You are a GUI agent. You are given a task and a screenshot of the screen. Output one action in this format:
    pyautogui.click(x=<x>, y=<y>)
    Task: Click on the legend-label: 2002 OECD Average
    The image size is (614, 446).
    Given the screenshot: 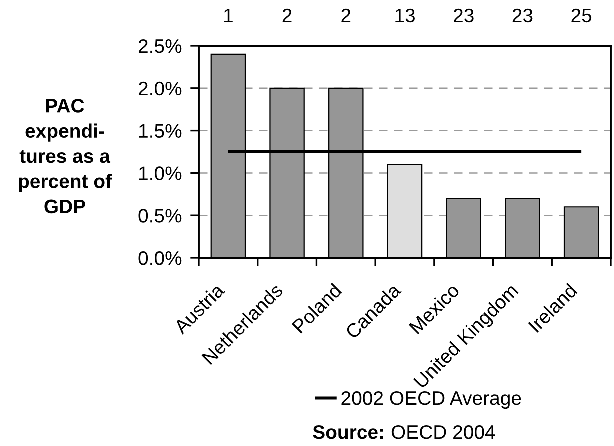 What is the action you would take?
    pyautogui.click(x=432, y=400)
    